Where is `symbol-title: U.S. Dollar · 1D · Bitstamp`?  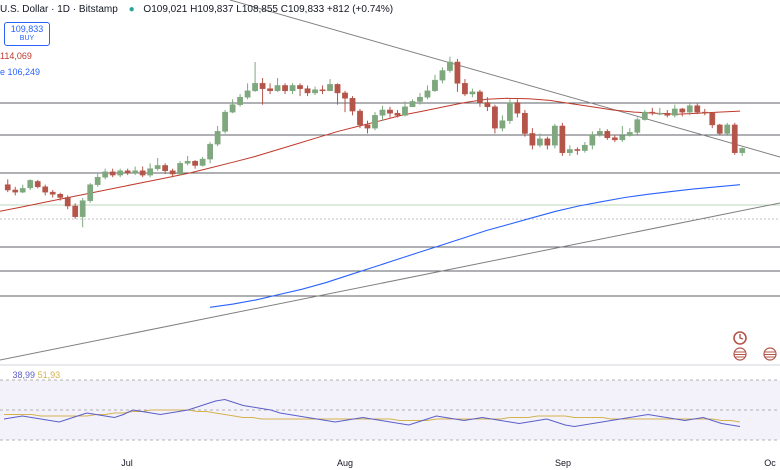 symbol-title: U.S. Dollar · 1D · Bitstamp is located at coordinates (59, 9).